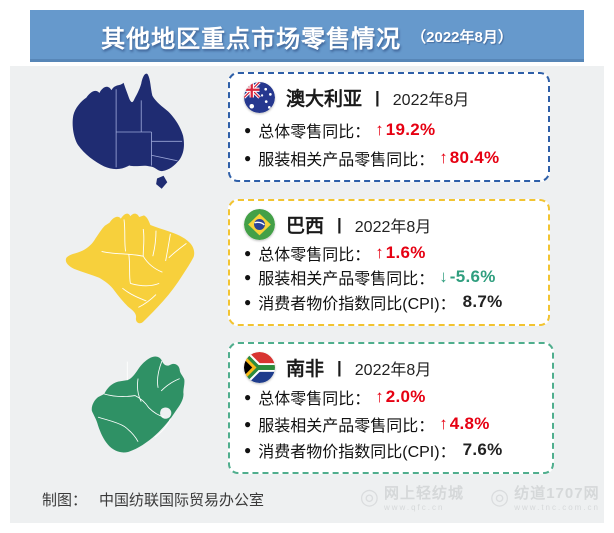 The height and width of the screenshot is (533, 614). What do you see at coordinates (130, 268) in the screenshot?
I see `brazil-map-shape` at bounding box center [130, 268].